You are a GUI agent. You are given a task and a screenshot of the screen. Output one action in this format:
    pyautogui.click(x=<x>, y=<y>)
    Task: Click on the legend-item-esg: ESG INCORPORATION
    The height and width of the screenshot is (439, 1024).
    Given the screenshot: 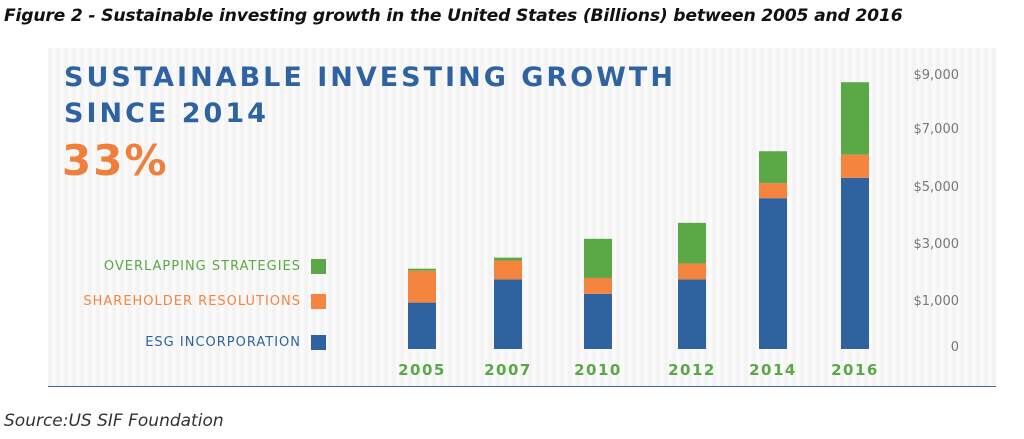 What is the action you would take?
    pyautogui.click(x=235, y=342)
    